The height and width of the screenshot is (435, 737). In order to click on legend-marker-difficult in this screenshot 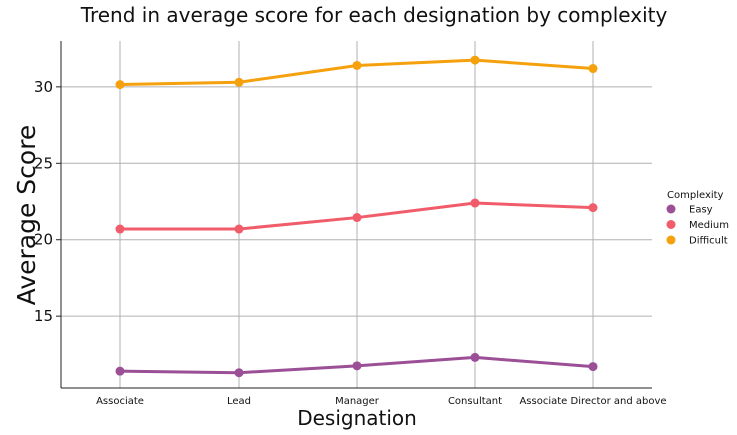, I will do `click(671, 240)`.